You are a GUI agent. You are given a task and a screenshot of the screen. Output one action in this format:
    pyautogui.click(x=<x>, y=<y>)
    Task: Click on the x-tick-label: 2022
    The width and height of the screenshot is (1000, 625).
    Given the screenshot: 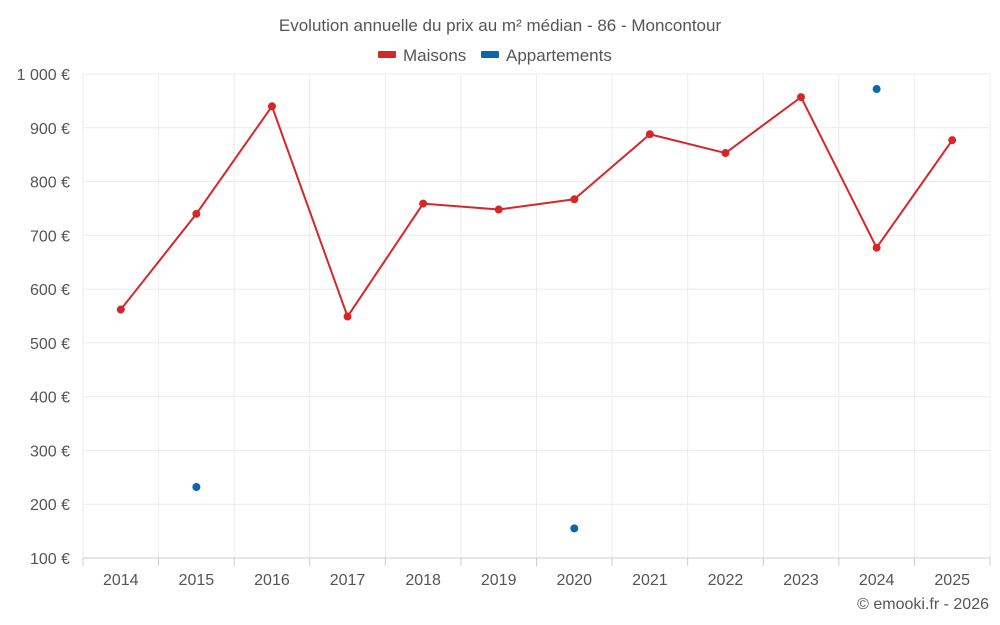 What is the action you would take?
    pyautogui.click(x=726, y=580)
    